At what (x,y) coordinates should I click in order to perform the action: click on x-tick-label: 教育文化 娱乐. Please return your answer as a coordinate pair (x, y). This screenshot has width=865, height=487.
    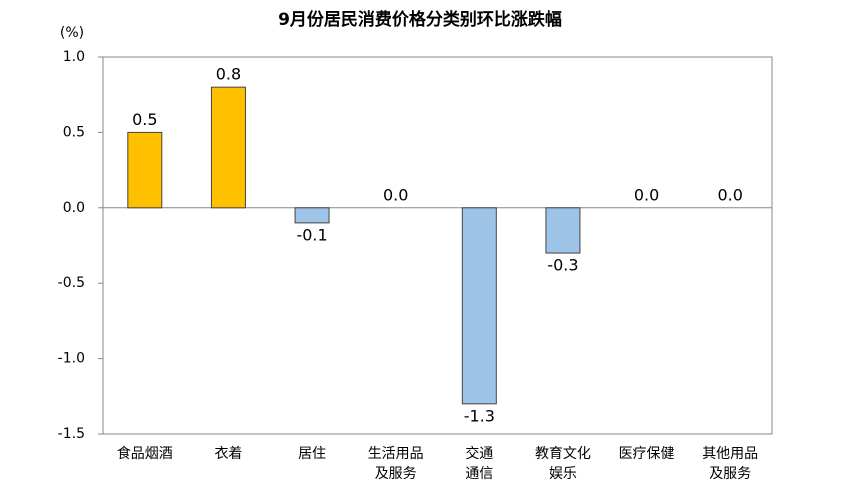
    Looking at the image, I should click on (562, 464).